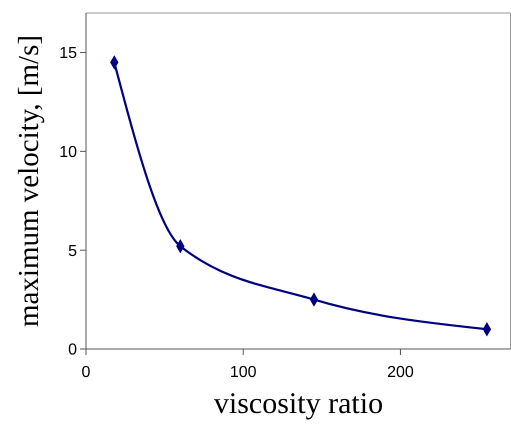  Describe the element at coordinates (400, 372) in the screenshot. I see `x-tick-label: 200` at that location.